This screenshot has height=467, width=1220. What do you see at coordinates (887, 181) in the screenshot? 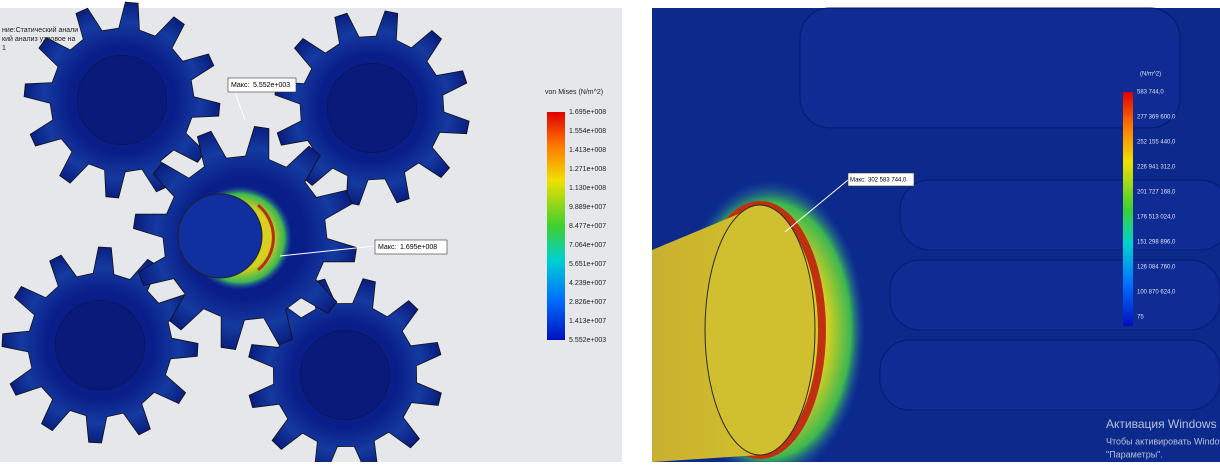
I see `annotation-value: 302 583 744,0` at bounding box center [887, 181].